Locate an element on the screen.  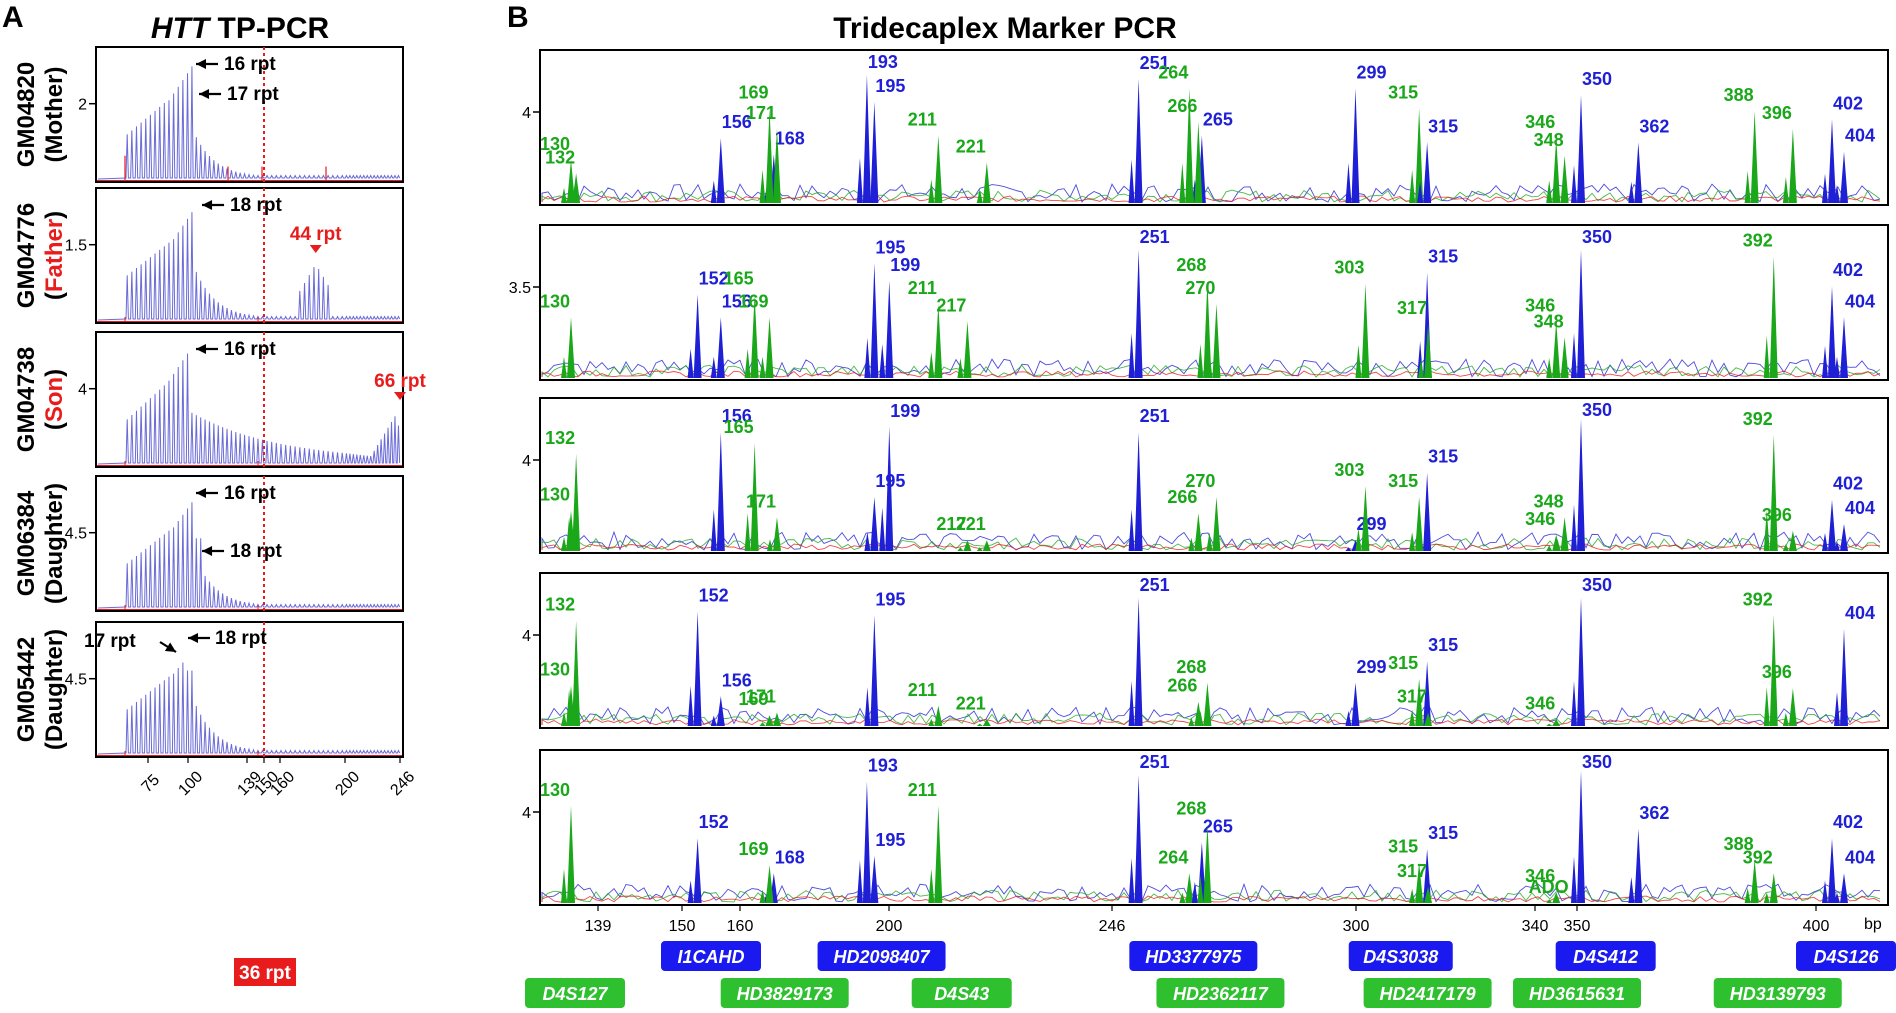
relation-text: Son is located at coordinates (54, 399).